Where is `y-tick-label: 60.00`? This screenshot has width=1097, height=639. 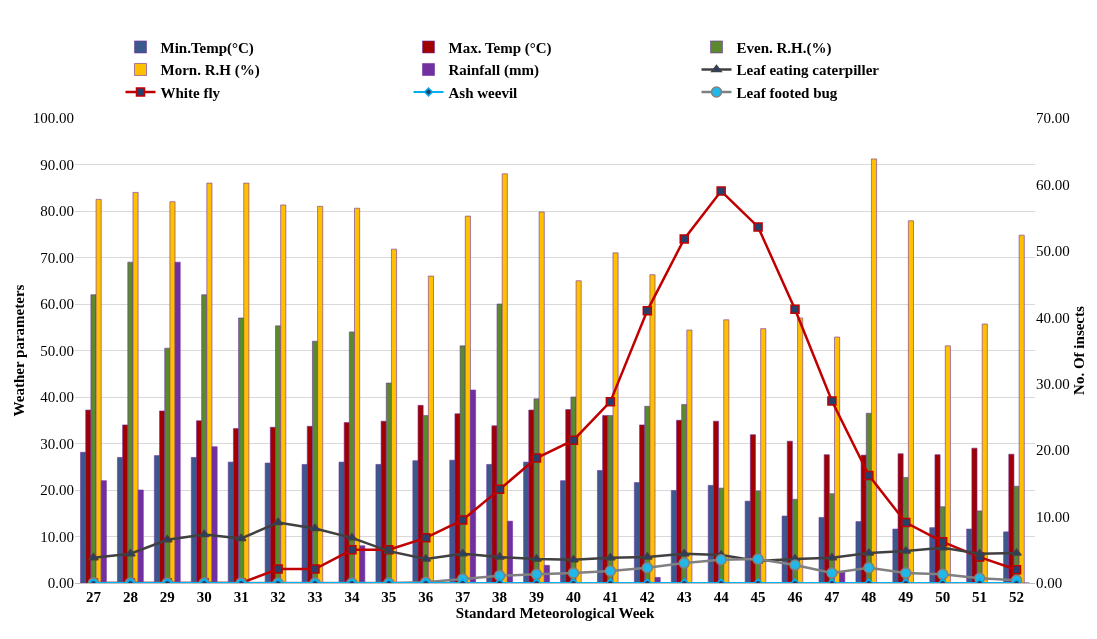 y-tick-label: 60.00 is located at coordinates (57, 304).